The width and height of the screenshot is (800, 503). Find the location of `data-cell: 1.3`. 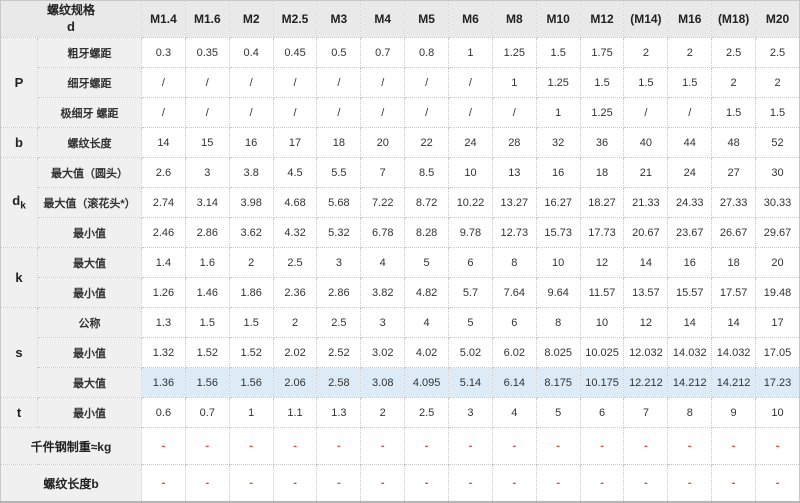

data-cell: 1.3 is located at coordinates (163, 322).